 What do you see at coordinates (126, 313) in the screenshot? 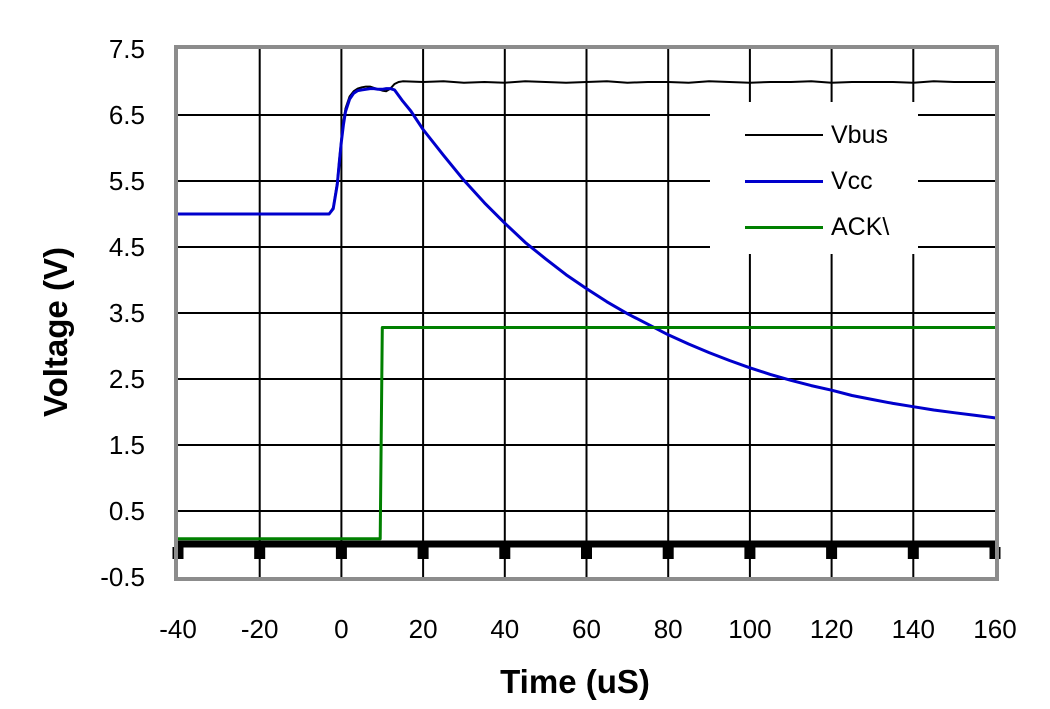
I see `y-tick-label: 3.5` at bounding box center [126, 313].